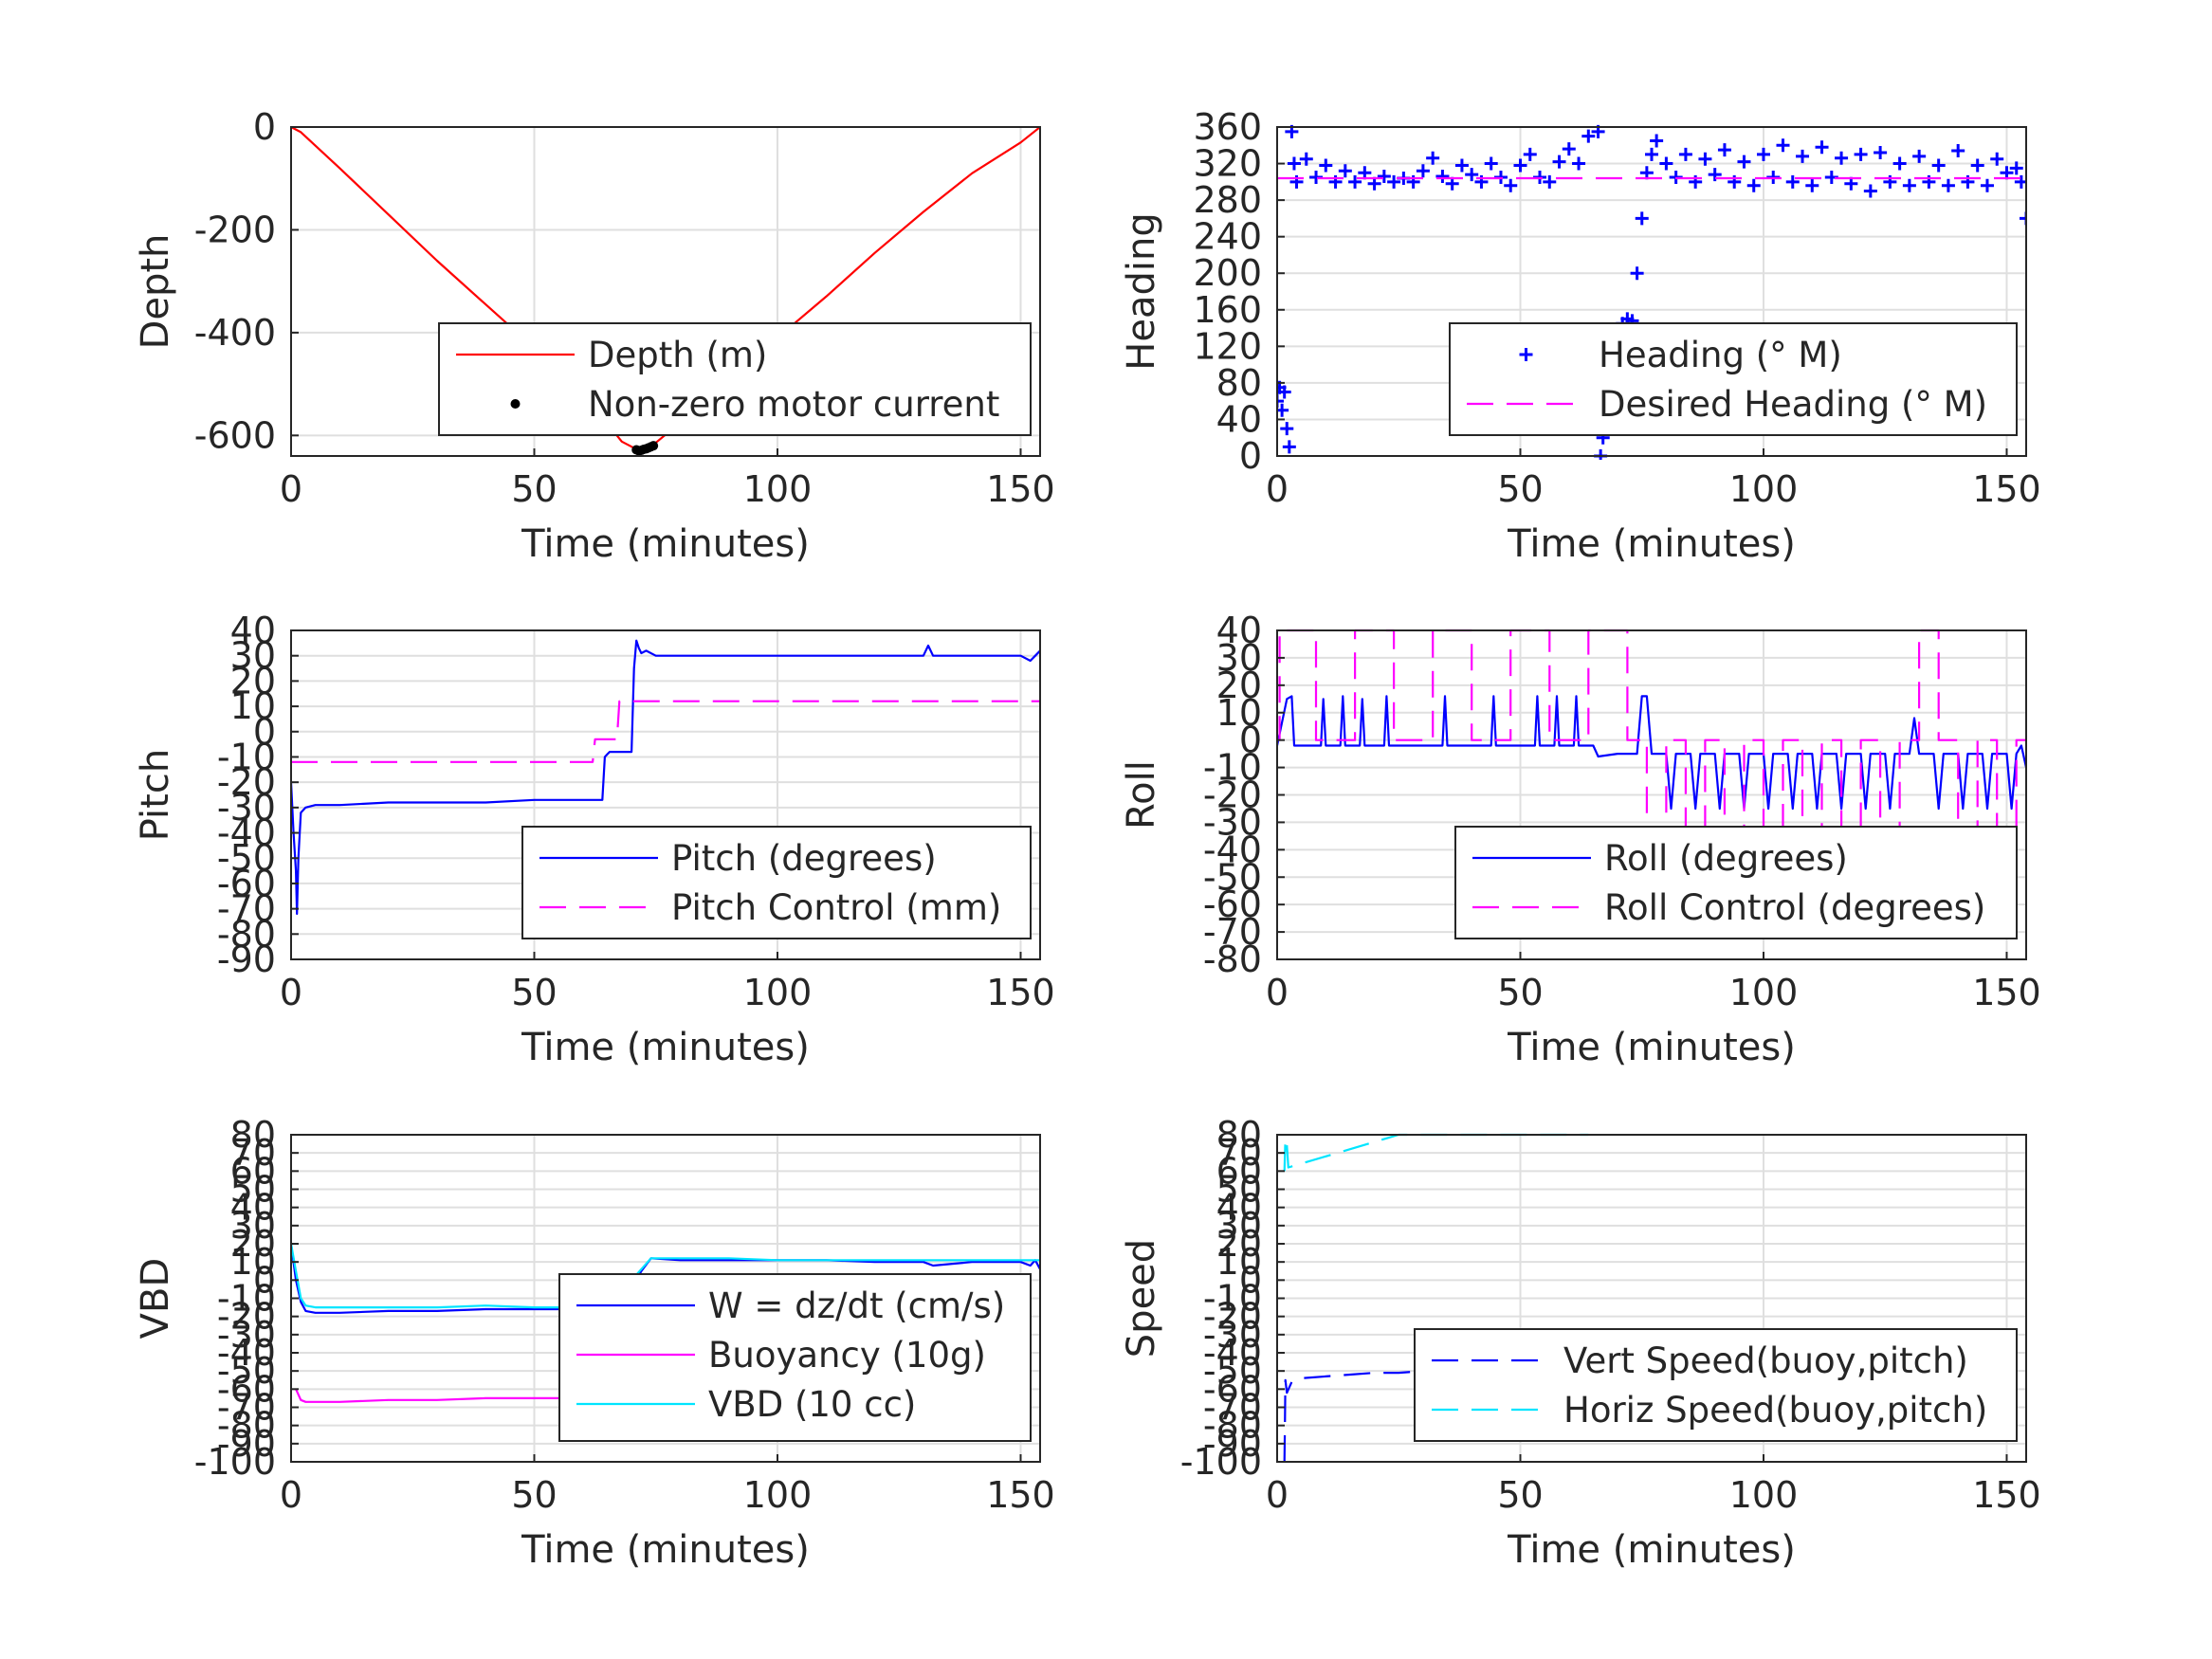  What do you see at coordinates (1239, 1153) in the screenshot?
I see `chart-speed-ytick-label-17: 70` at bounding box center [1239, 1153].